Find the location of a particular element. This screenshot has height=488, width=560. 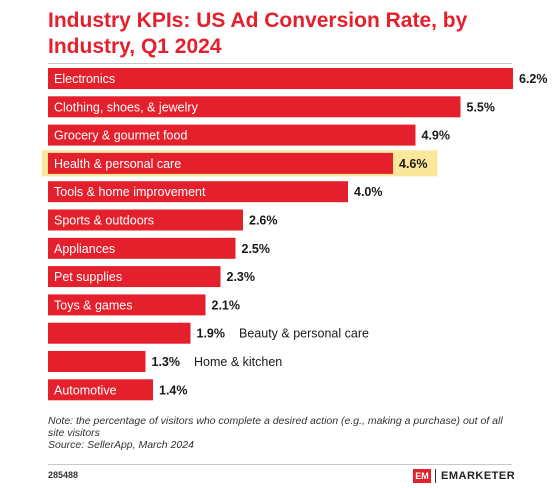

value-label: 2.1% is located at coordinates (226, 305).